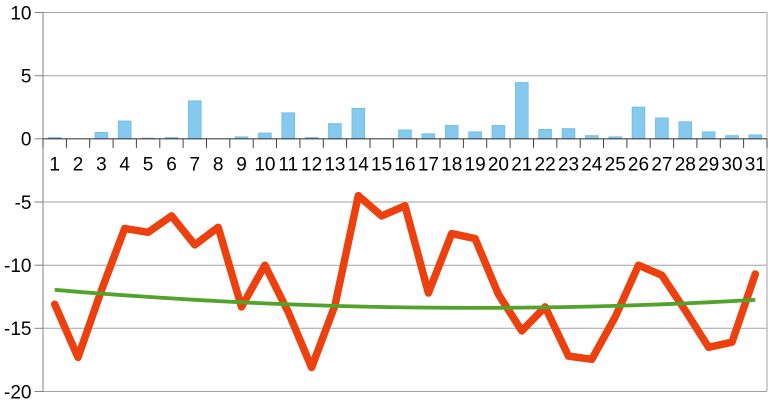  What do you see at coordinates (638, 165) in the screenshot?
I see `svg-text: 26` at bounding box center [638, 165].